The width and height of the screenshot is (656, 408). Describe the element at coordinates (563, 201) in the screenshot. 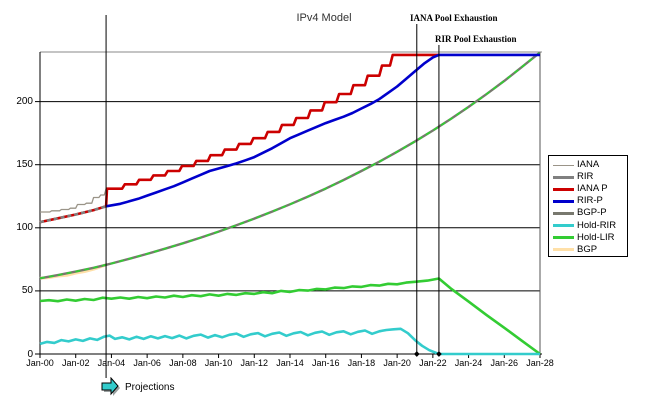

I see `legend-swatch-rir-p` at that location.